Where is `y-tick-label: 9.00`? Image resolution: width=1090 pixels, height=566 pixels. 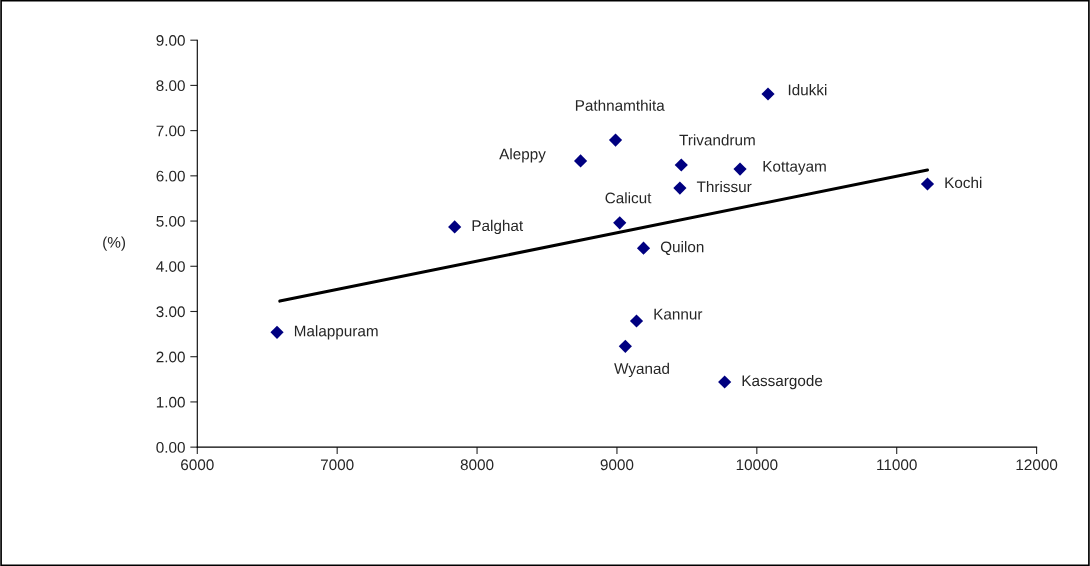 y-tick-label: 9.00 is located at coordinates (170, 40).